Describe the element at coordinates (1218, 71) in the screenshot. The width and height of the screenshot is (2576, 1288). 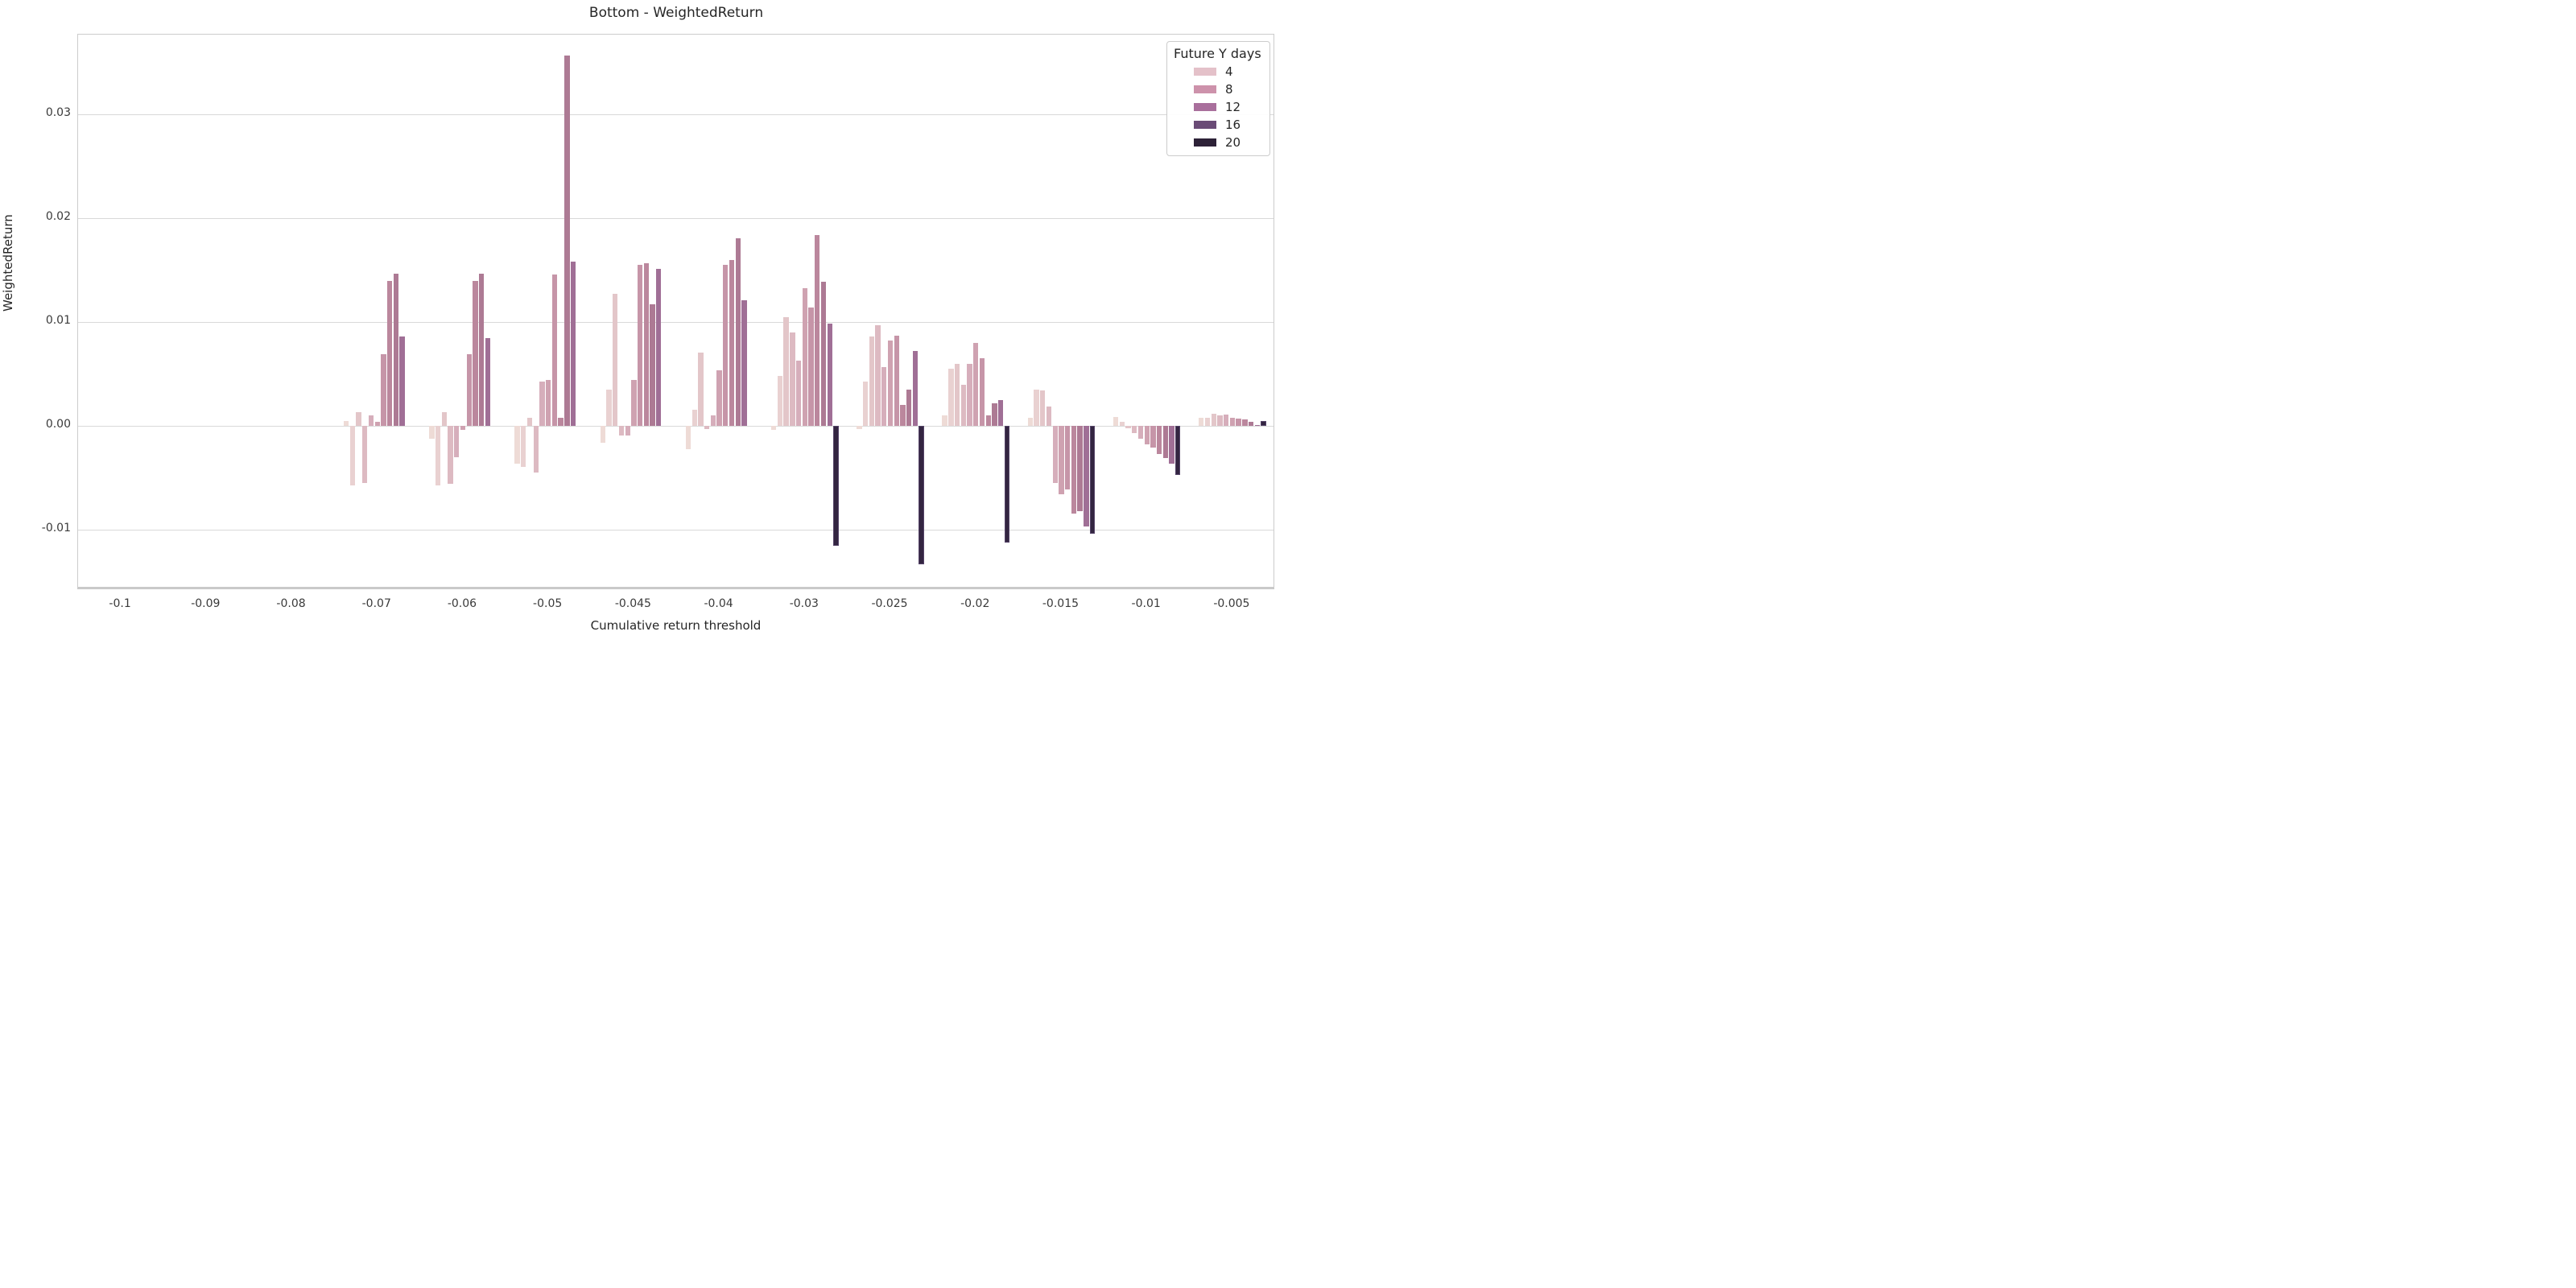
I see `legend-item: 4` at that location.